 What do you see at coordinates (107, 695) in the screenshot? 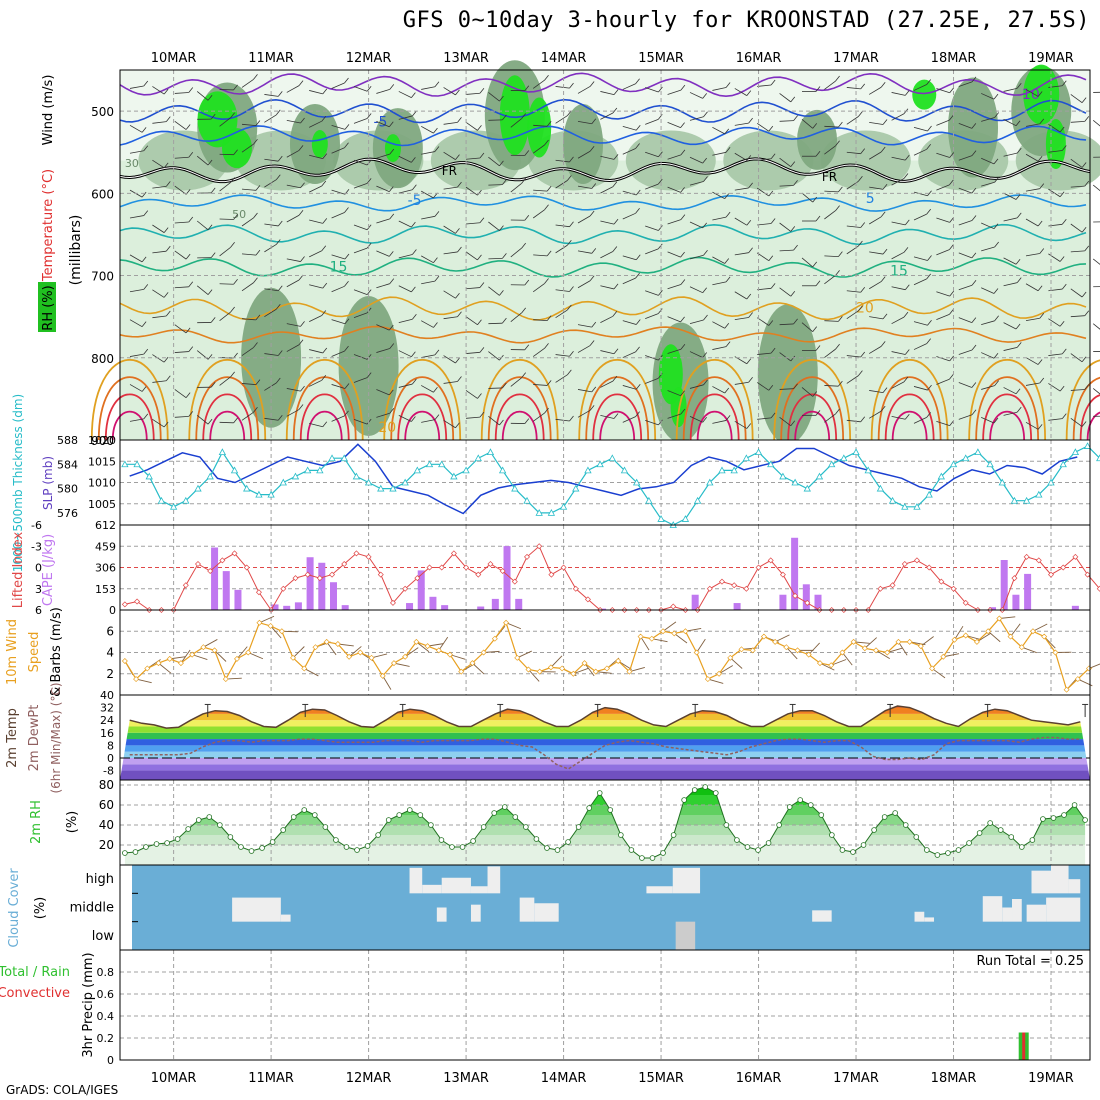
I see `temp-tick-label: 40` at bounding box center [107, 695].